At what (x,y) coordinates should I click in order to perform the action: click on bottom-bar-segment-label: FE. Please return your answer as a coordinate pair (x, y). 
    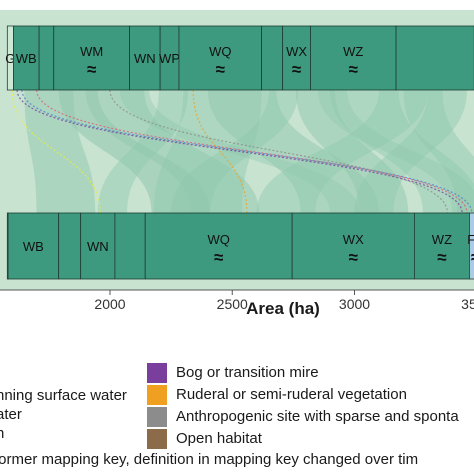
    Looking at the image, I should click on (470, 239).